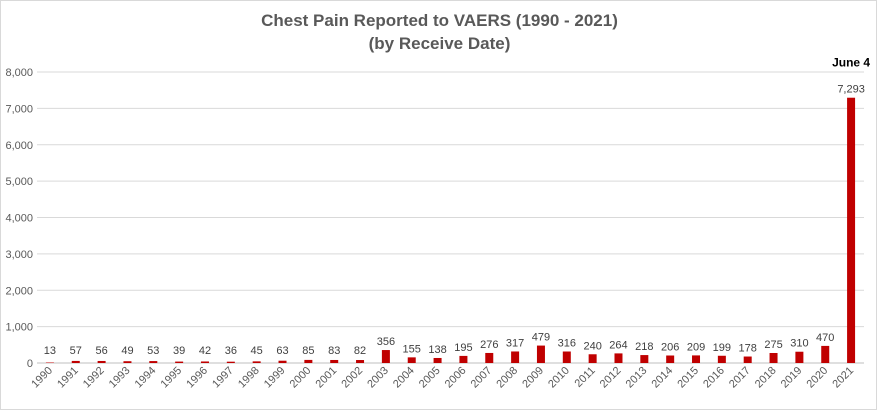  What do you see at coordinates (585, 377) in the screenshot?
I see `x-tick-label: 2011` at bounding box center [585, 377].